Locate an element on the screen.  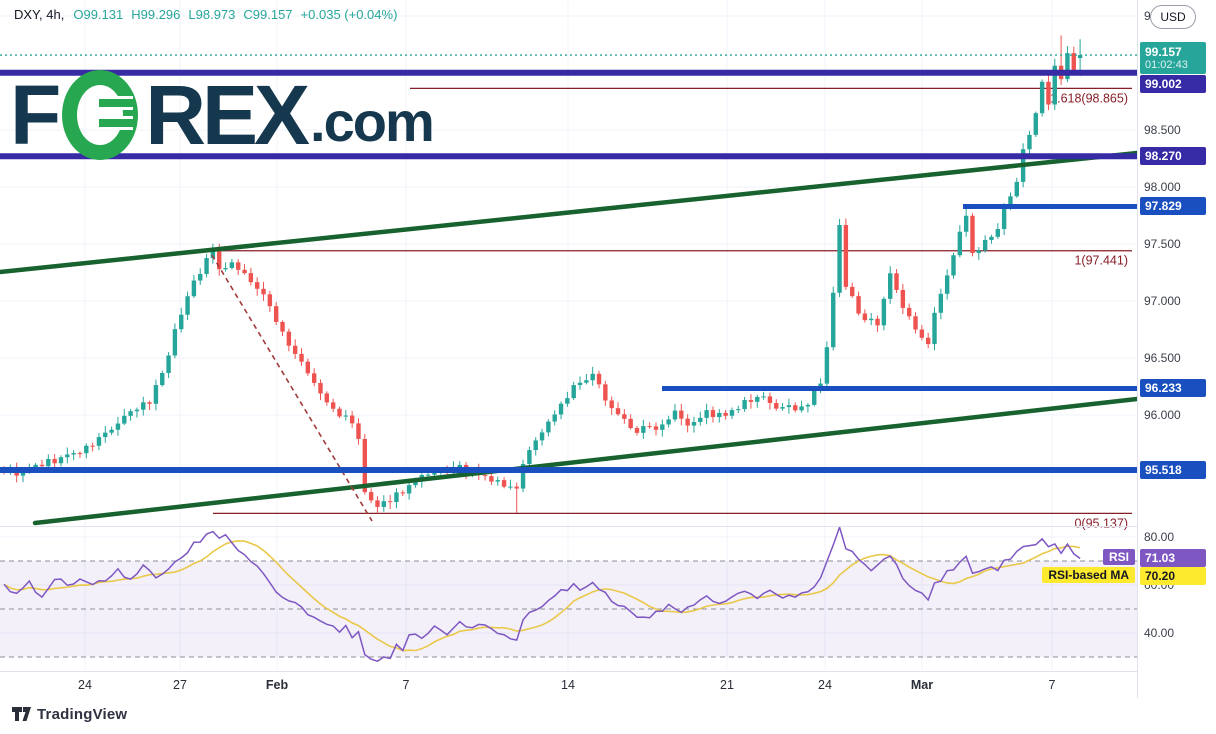
legend-high: H99.296 is located at coordinates (156, 14).